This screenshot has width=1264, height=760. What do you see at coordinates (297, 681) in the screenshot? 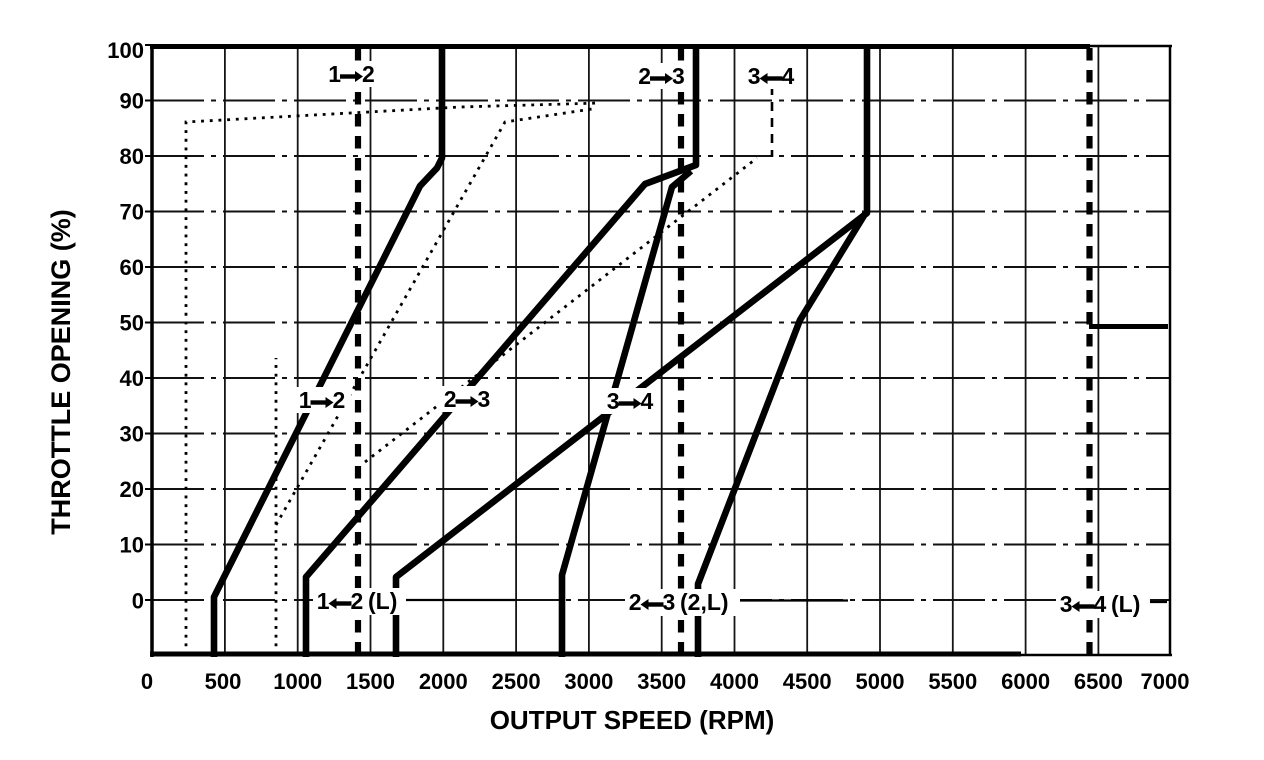
I see `svg-text: 1000` at bounding box center [297, 681].